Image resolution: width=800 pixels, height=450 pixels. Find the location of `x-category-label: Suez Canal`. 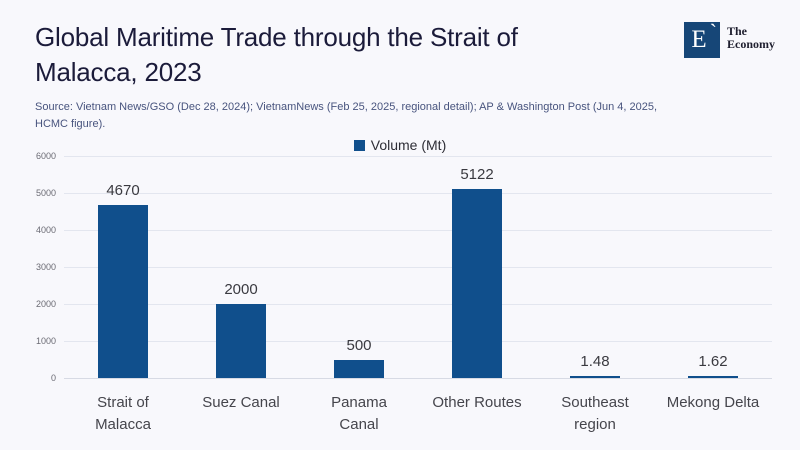

x-category-label: Suez Canal is located at coordinates (241, 402).